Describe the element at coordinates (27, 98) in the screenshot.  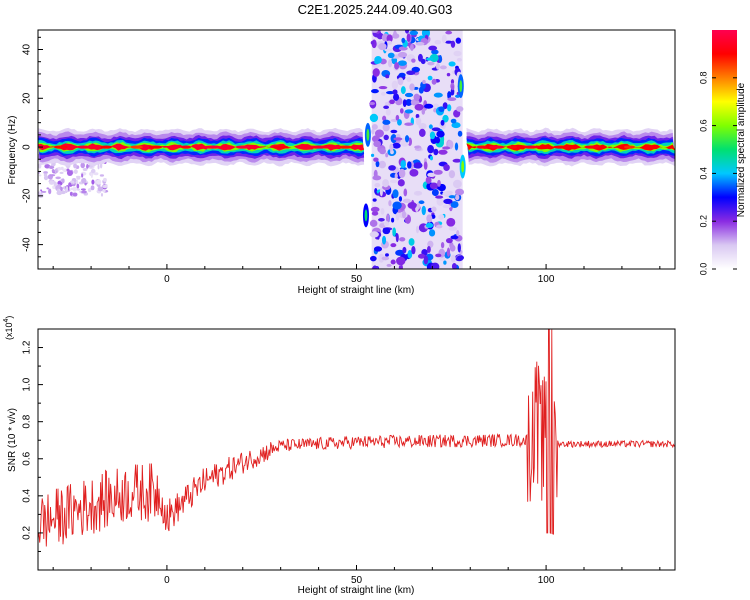
I see `heatmap-y-tick-label: 20` at that location.